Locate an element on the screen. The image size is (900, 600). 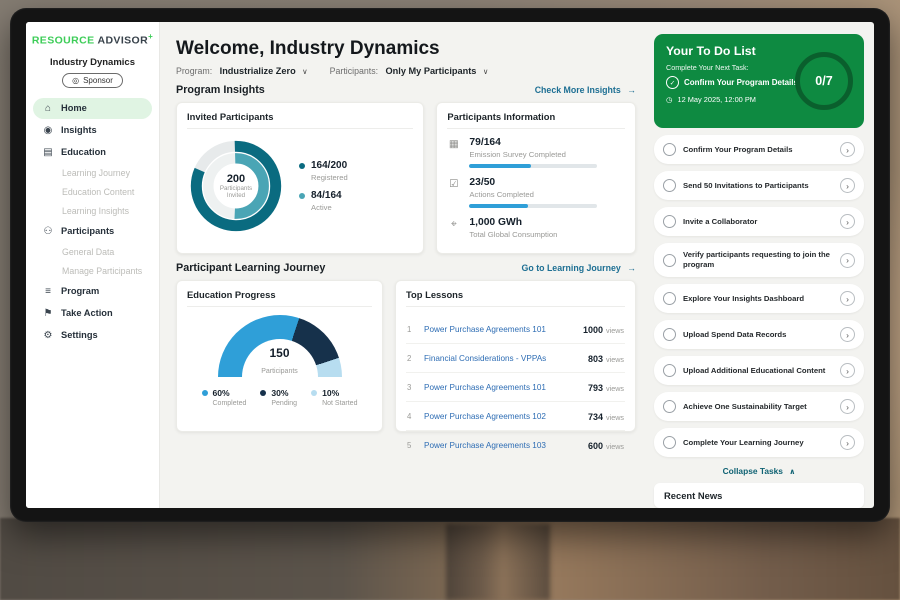
lesson-row: 5 Power Purchase Agreements 103 600 views is located at coordinates (515, 445).